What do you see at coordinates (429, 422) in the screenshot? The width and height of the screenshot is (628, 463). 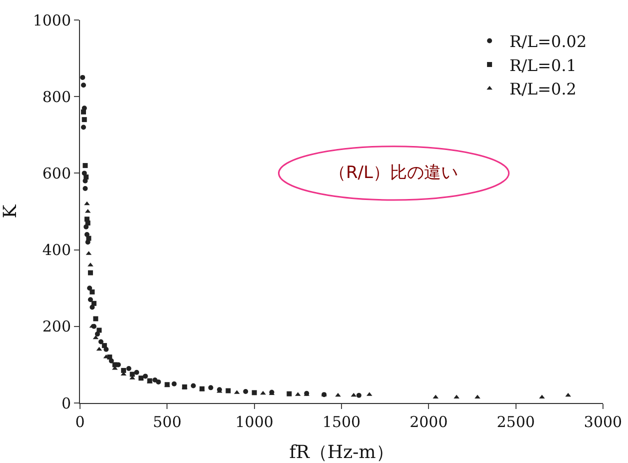 I see `x-tick-label: 2000` at bounding box center [429, 422].